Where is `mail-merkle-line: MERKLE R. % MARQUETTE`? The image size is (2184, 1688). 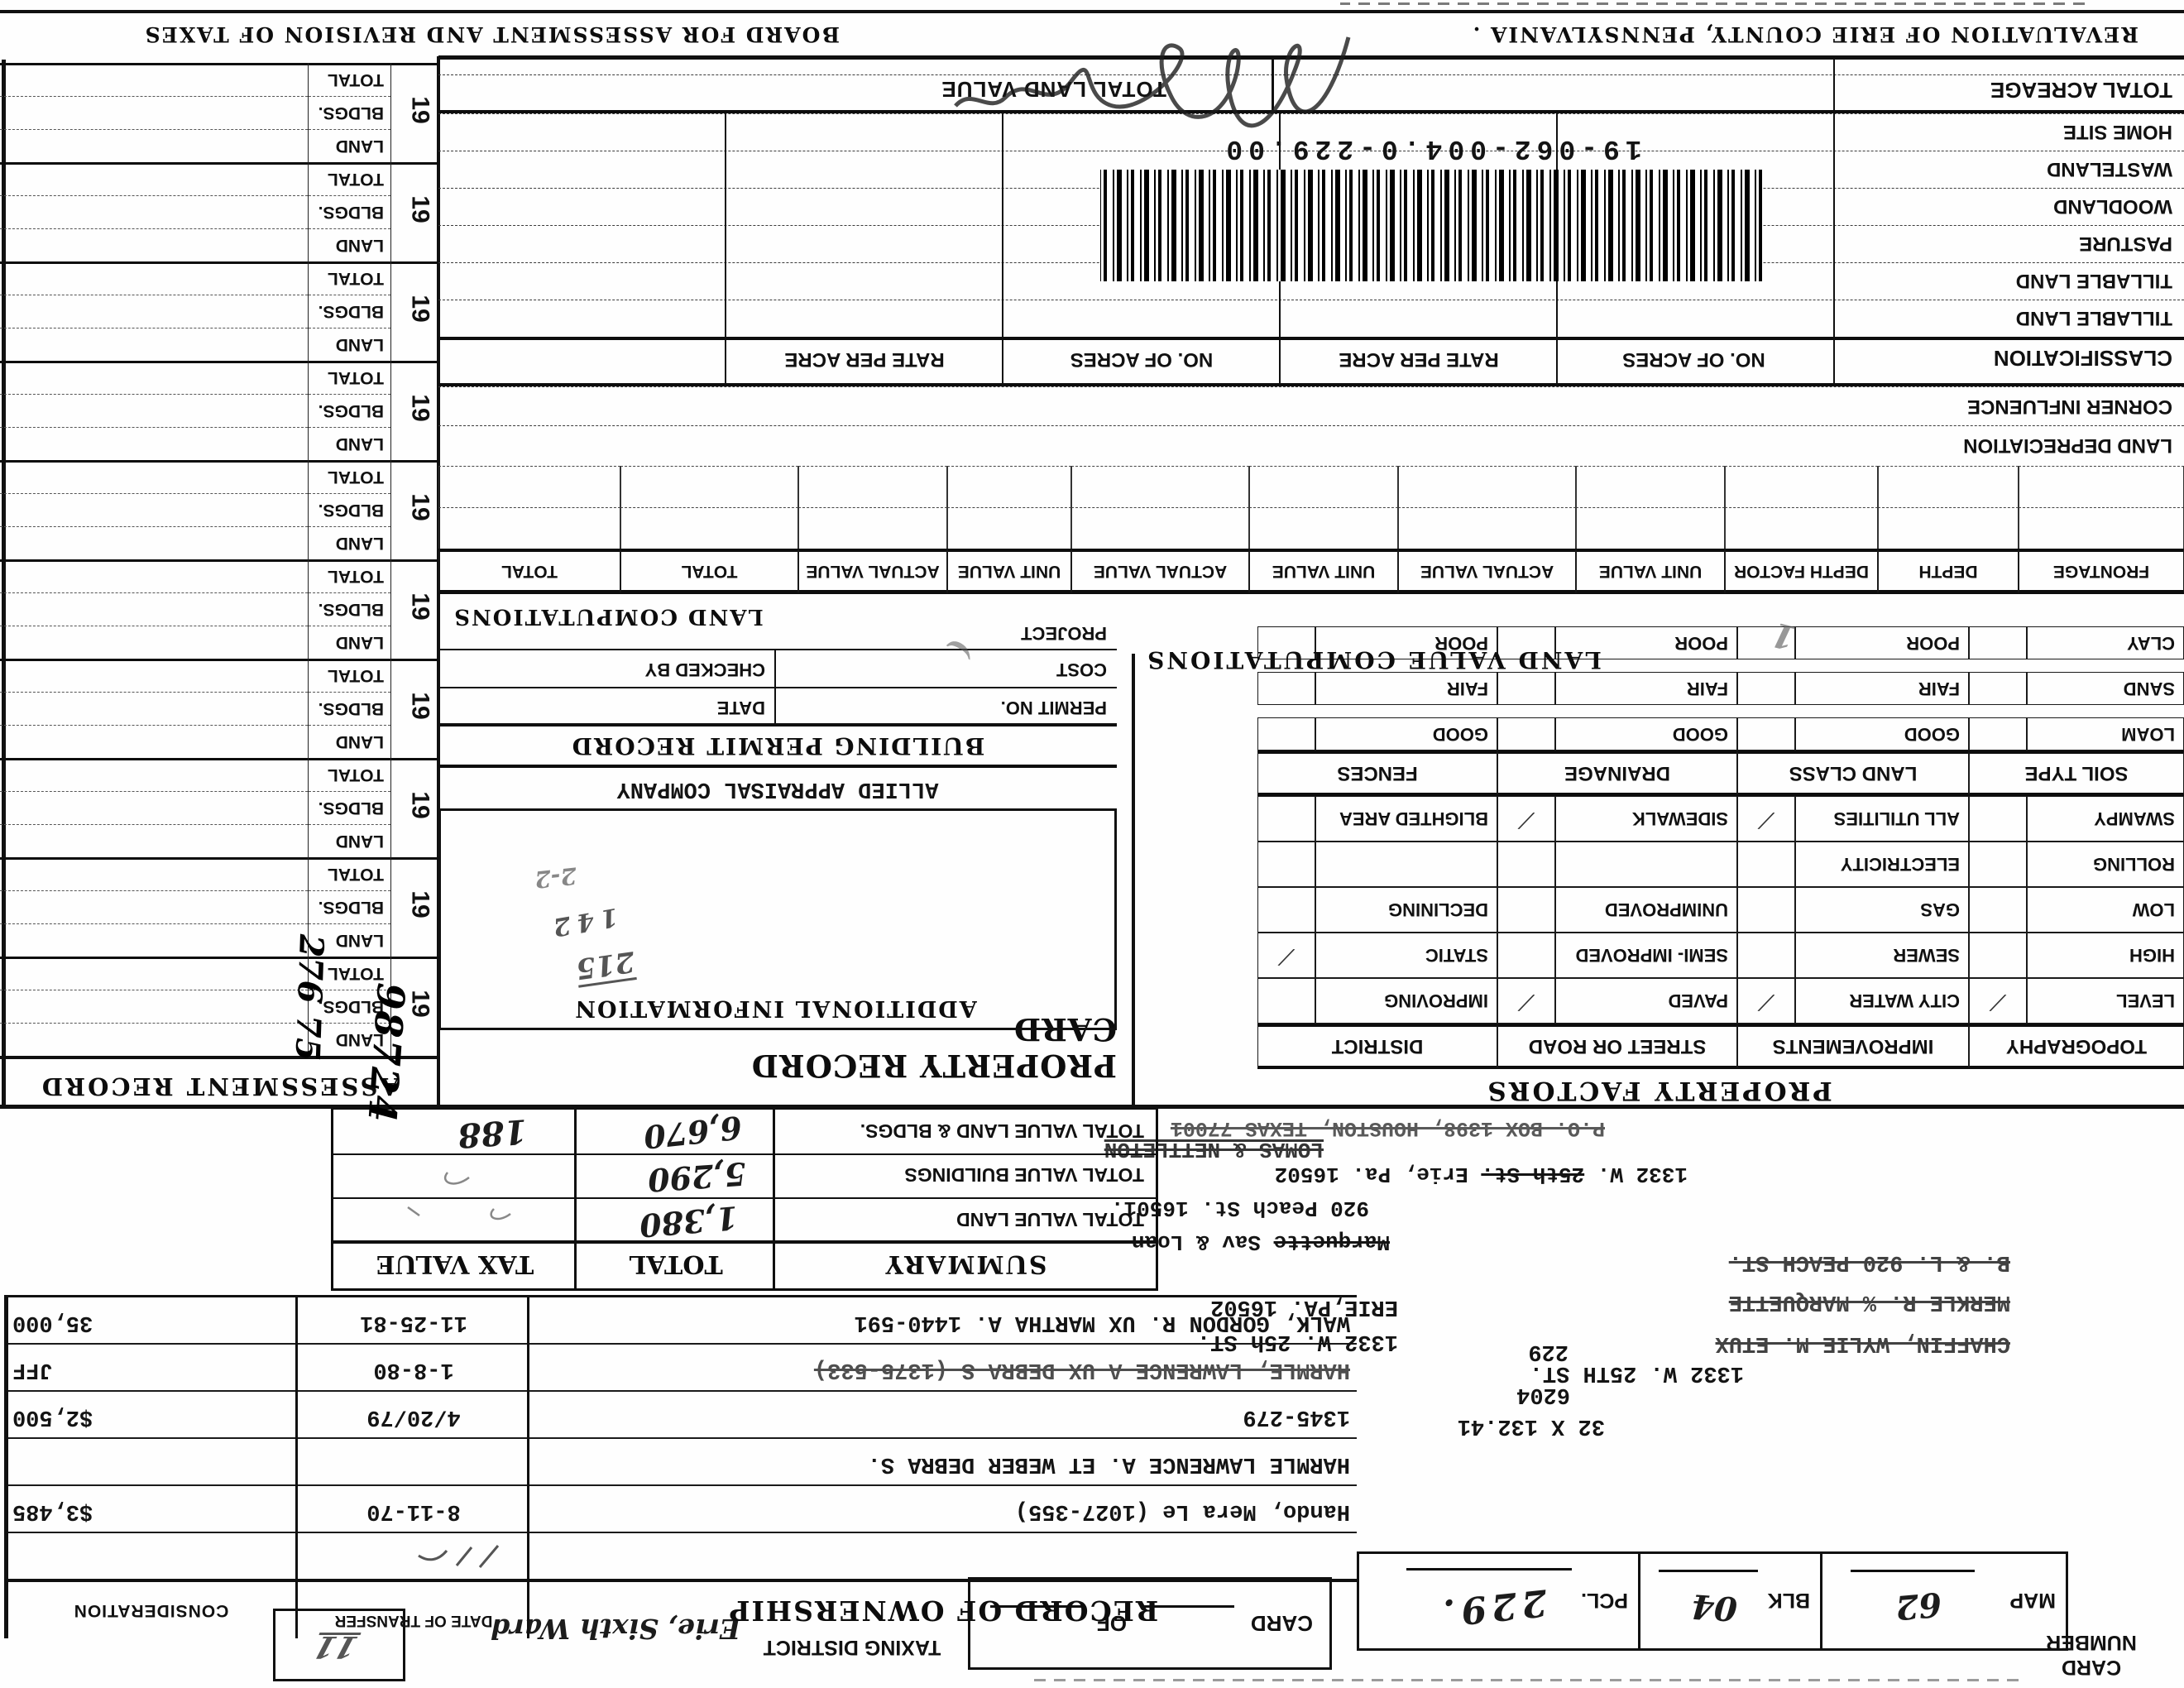 mail-merkle-line: MERKLE R. % MARQUETTE is located at coordinates (1869, 1301).